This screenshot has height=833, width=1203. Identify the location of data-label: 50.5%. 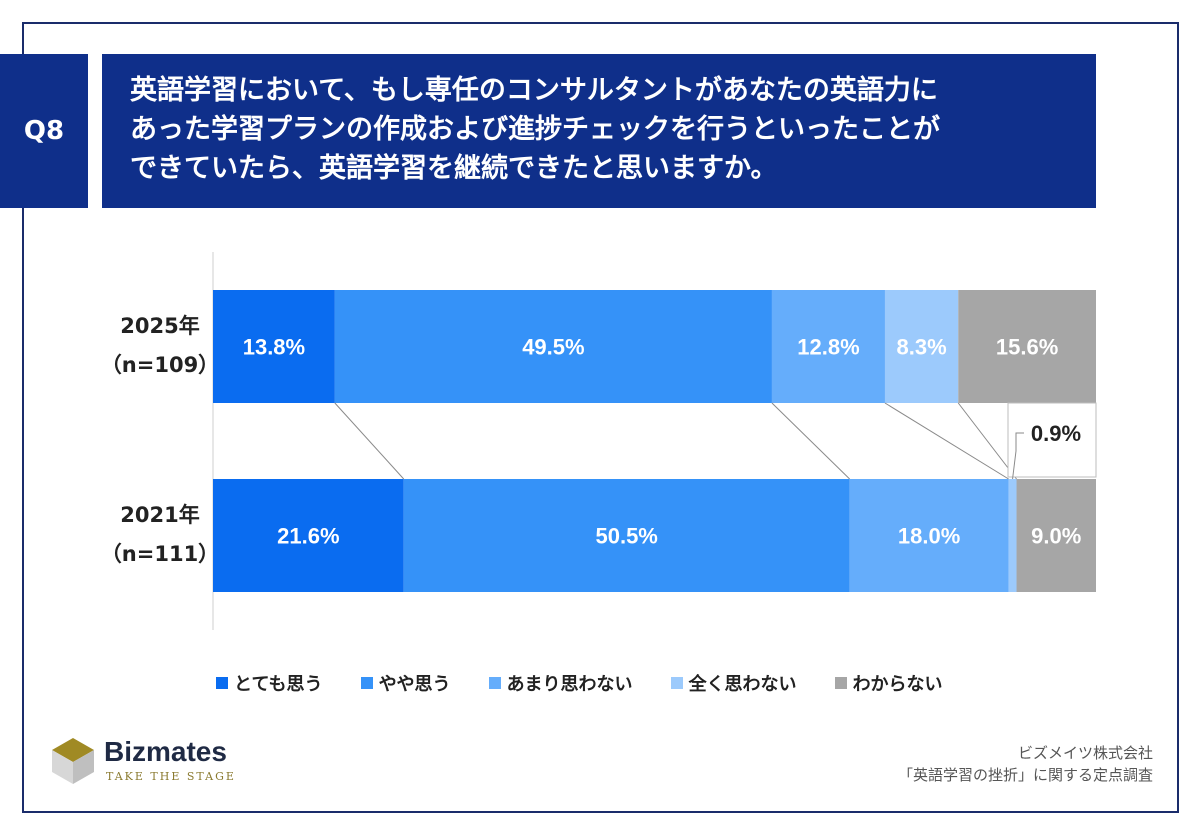
(626, 536).